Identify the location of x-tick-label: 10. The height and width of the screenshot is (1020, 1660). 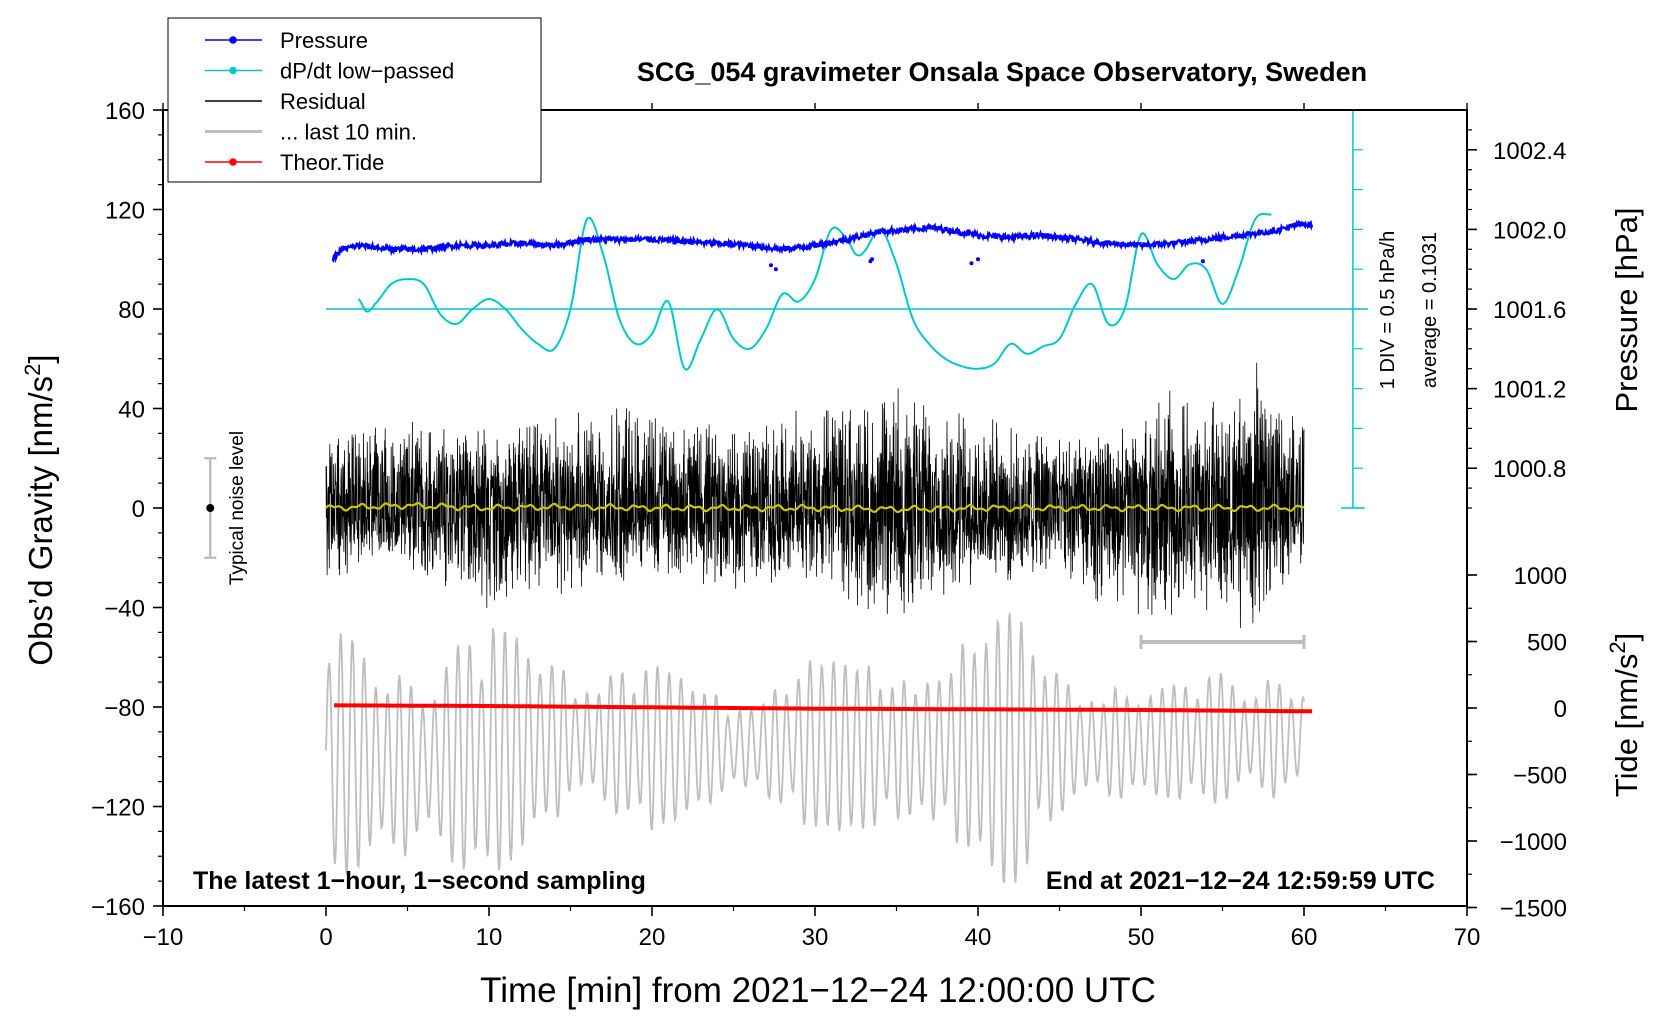
(489, 937).